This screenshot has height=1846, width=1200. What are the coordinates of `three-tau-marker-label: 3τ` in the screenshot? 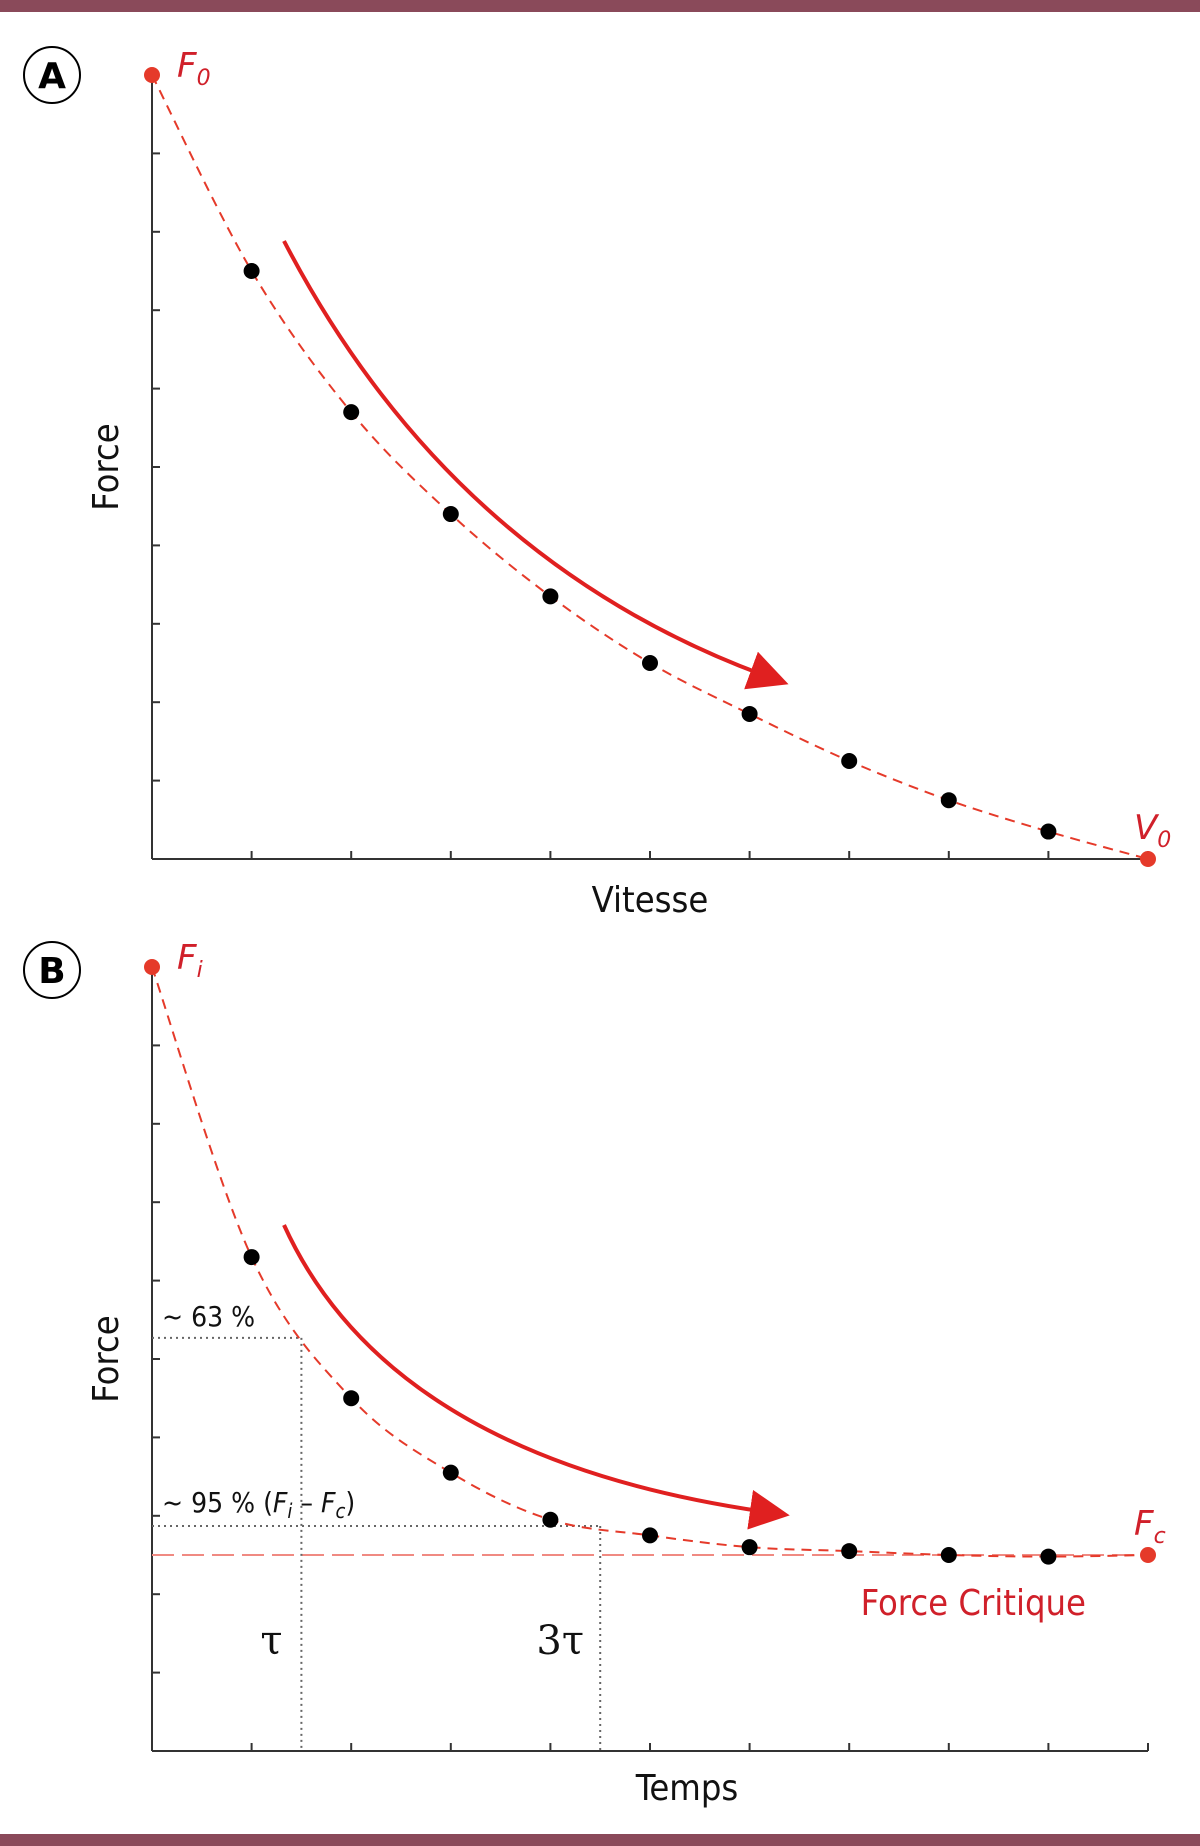 It's located at (560, 1641).